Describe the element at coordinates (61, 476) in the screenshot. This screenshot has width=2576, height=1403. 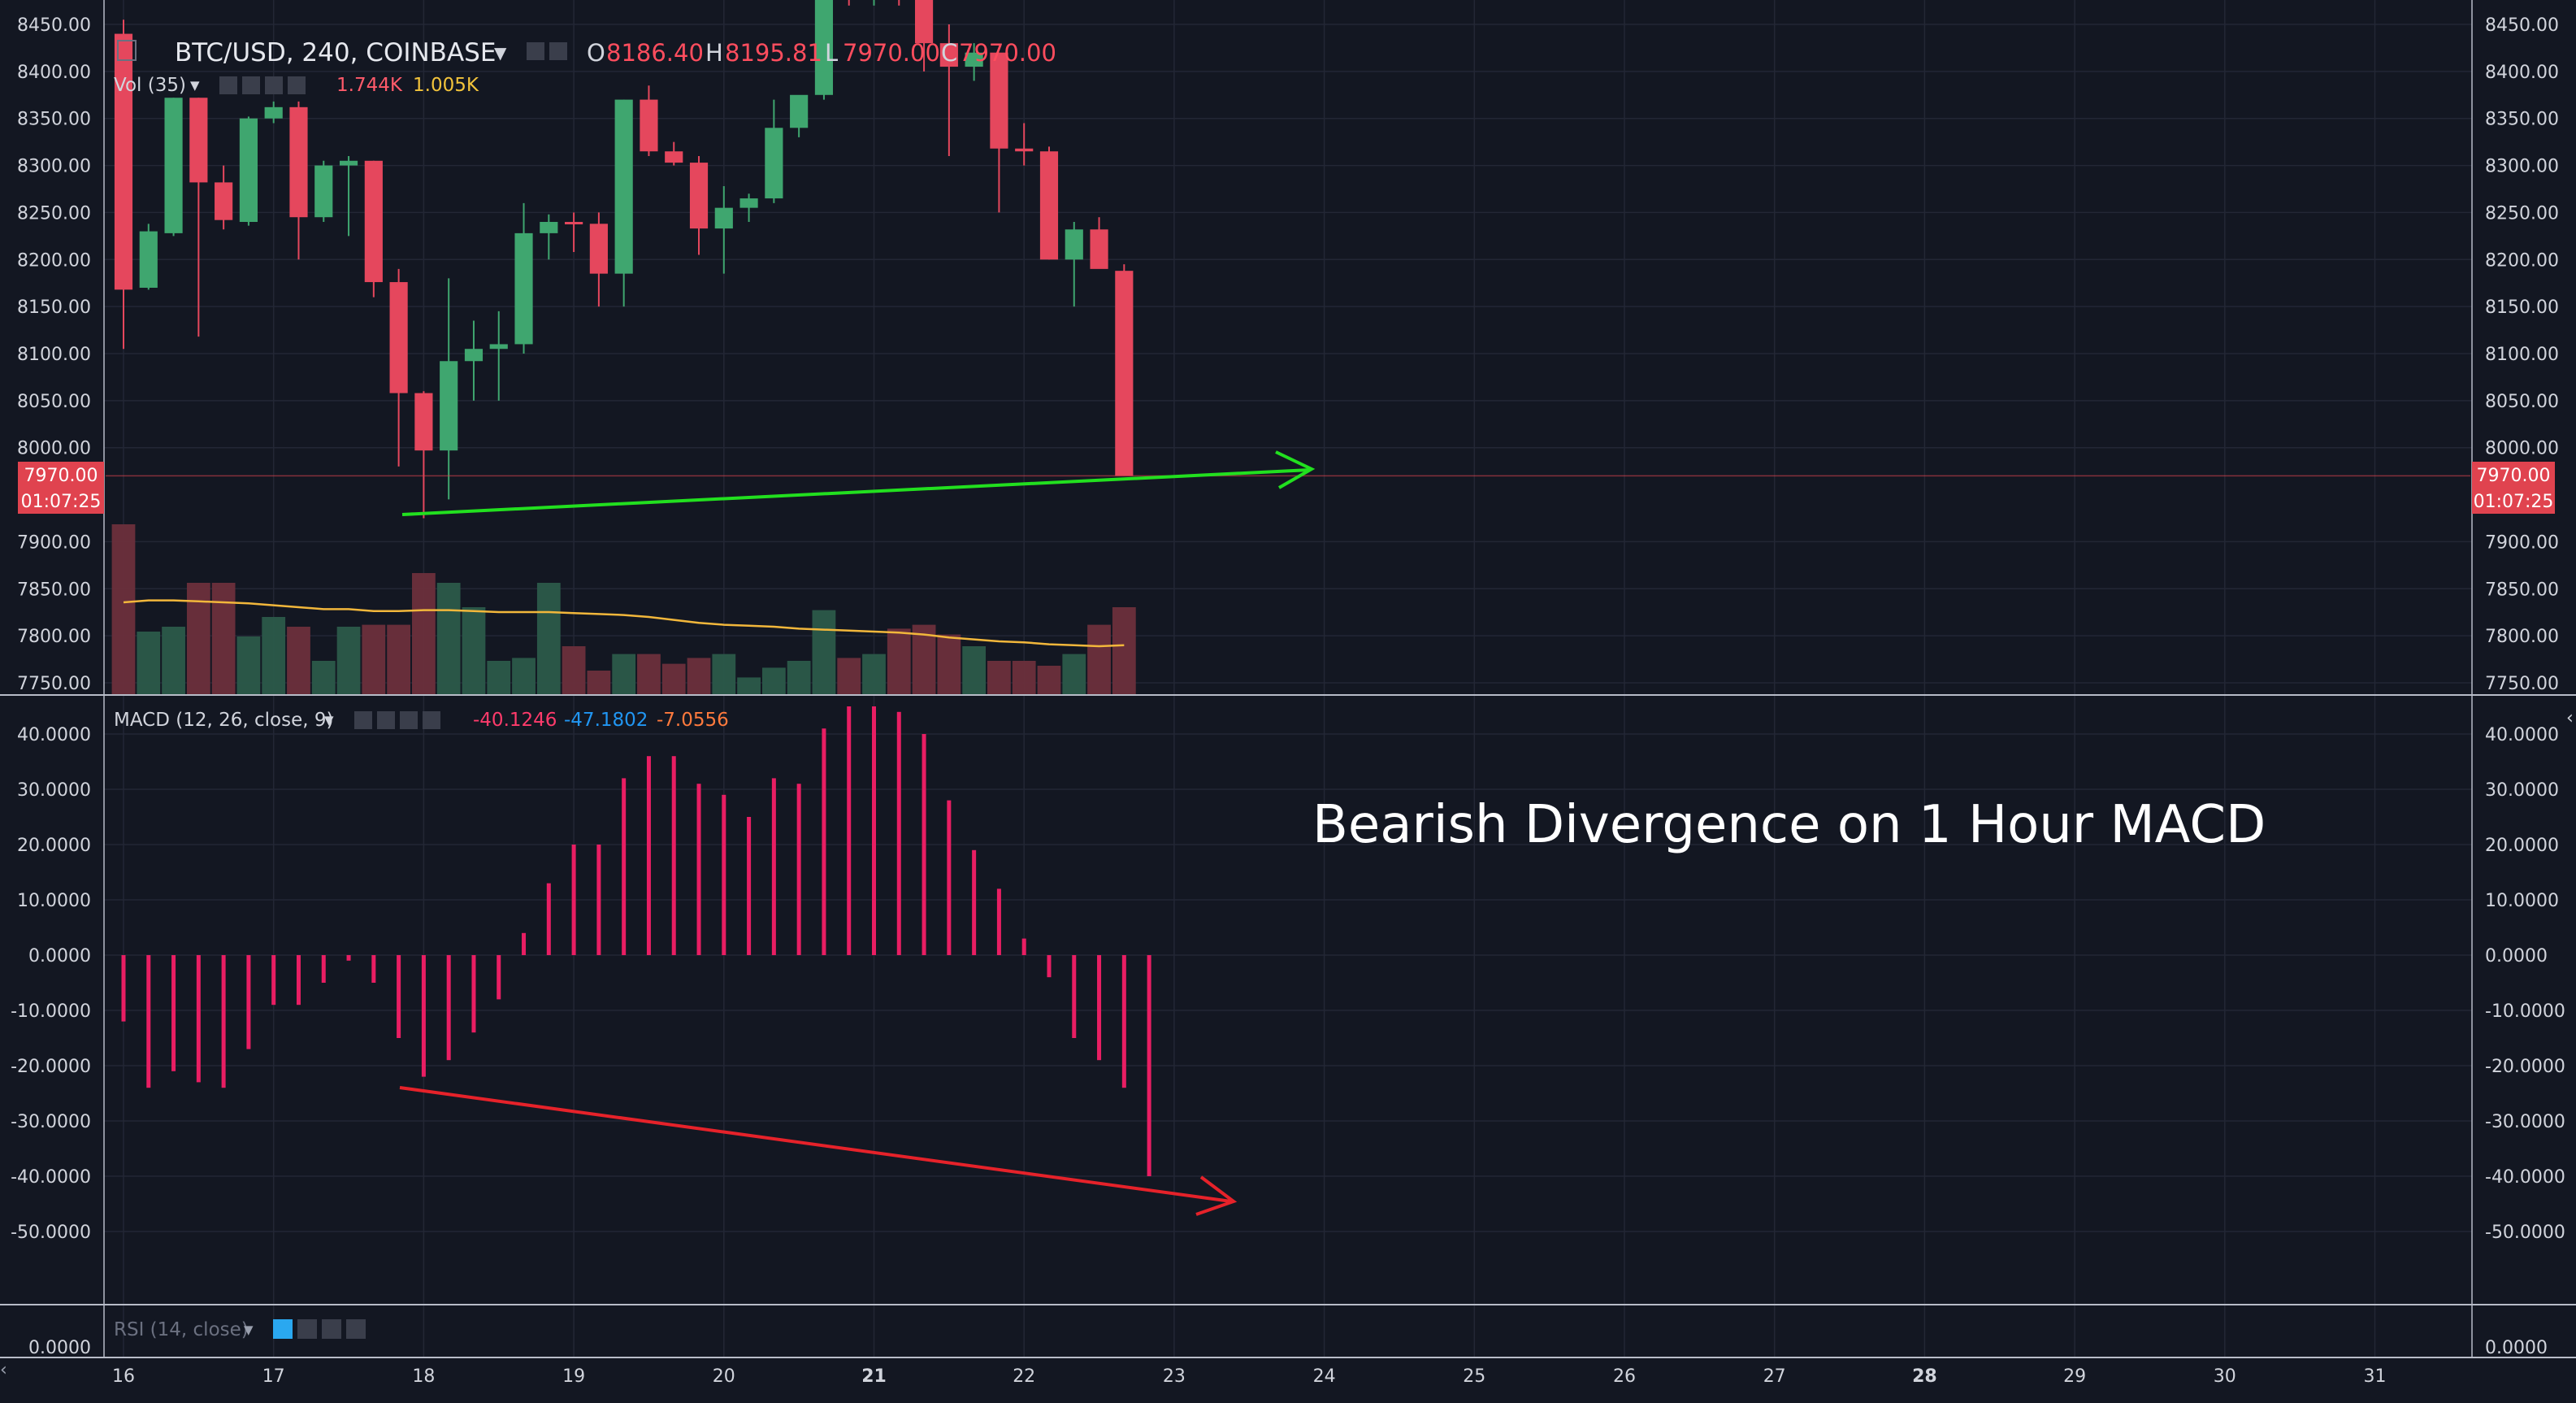
I see `price-tag-left-price: 7970.00` at that location.